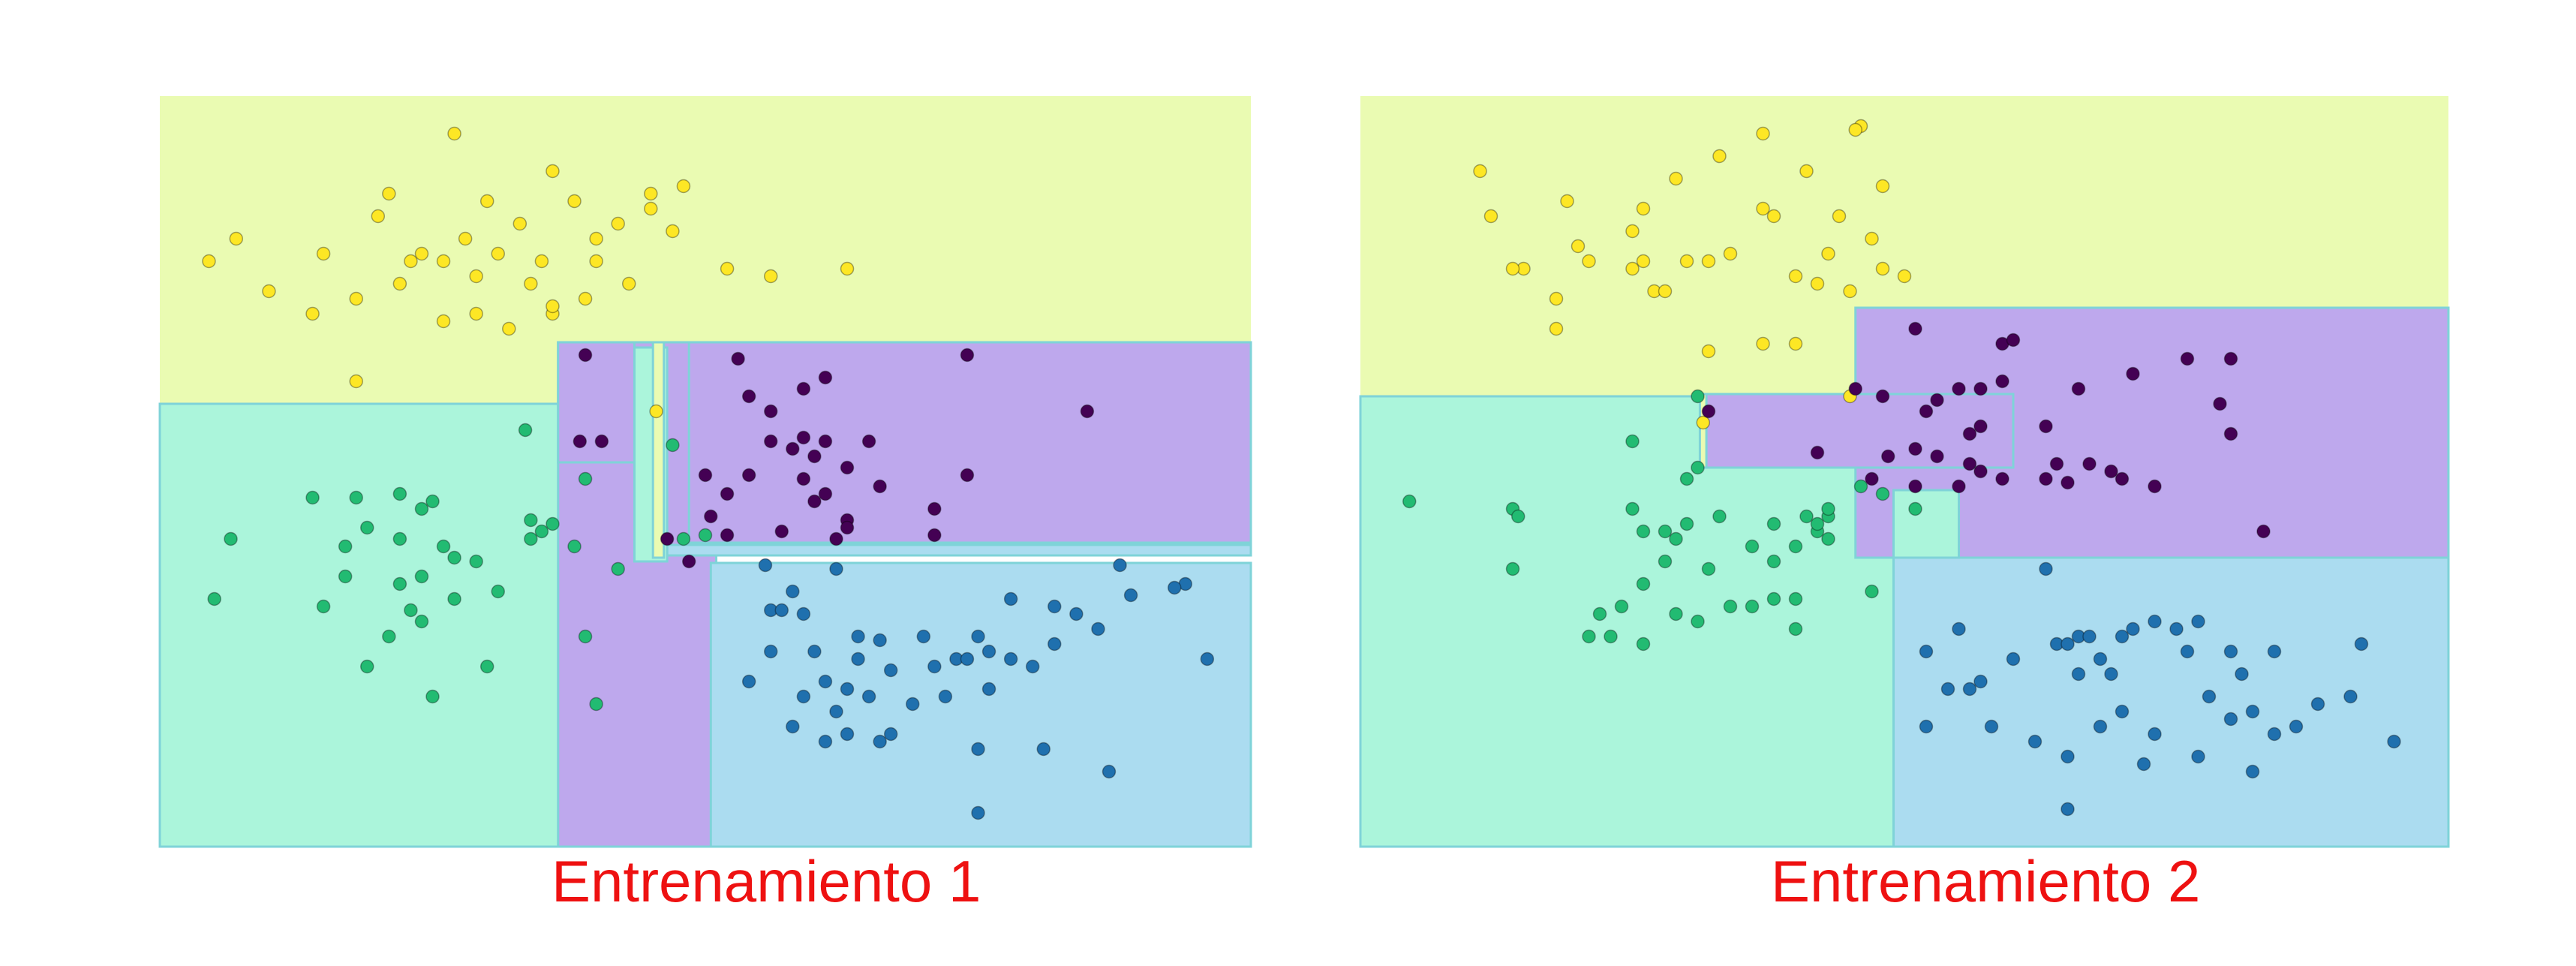  What do you see at coordinates (1703, 431) in the screenshot?
I see `decision-region-yellow` at bounding box center [1703, 431].